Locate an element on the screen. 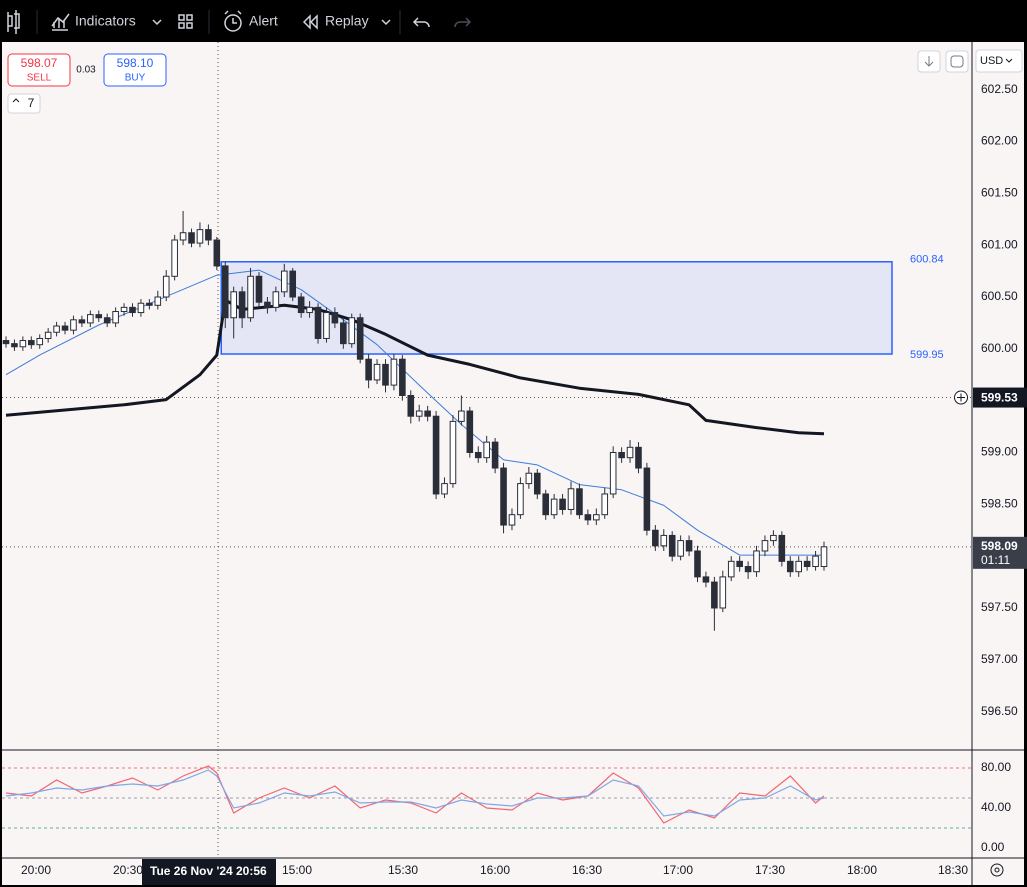 This screenshot has width=1027, height=887. x-tick-label: 16:00 is located at coordinates (495, 870).